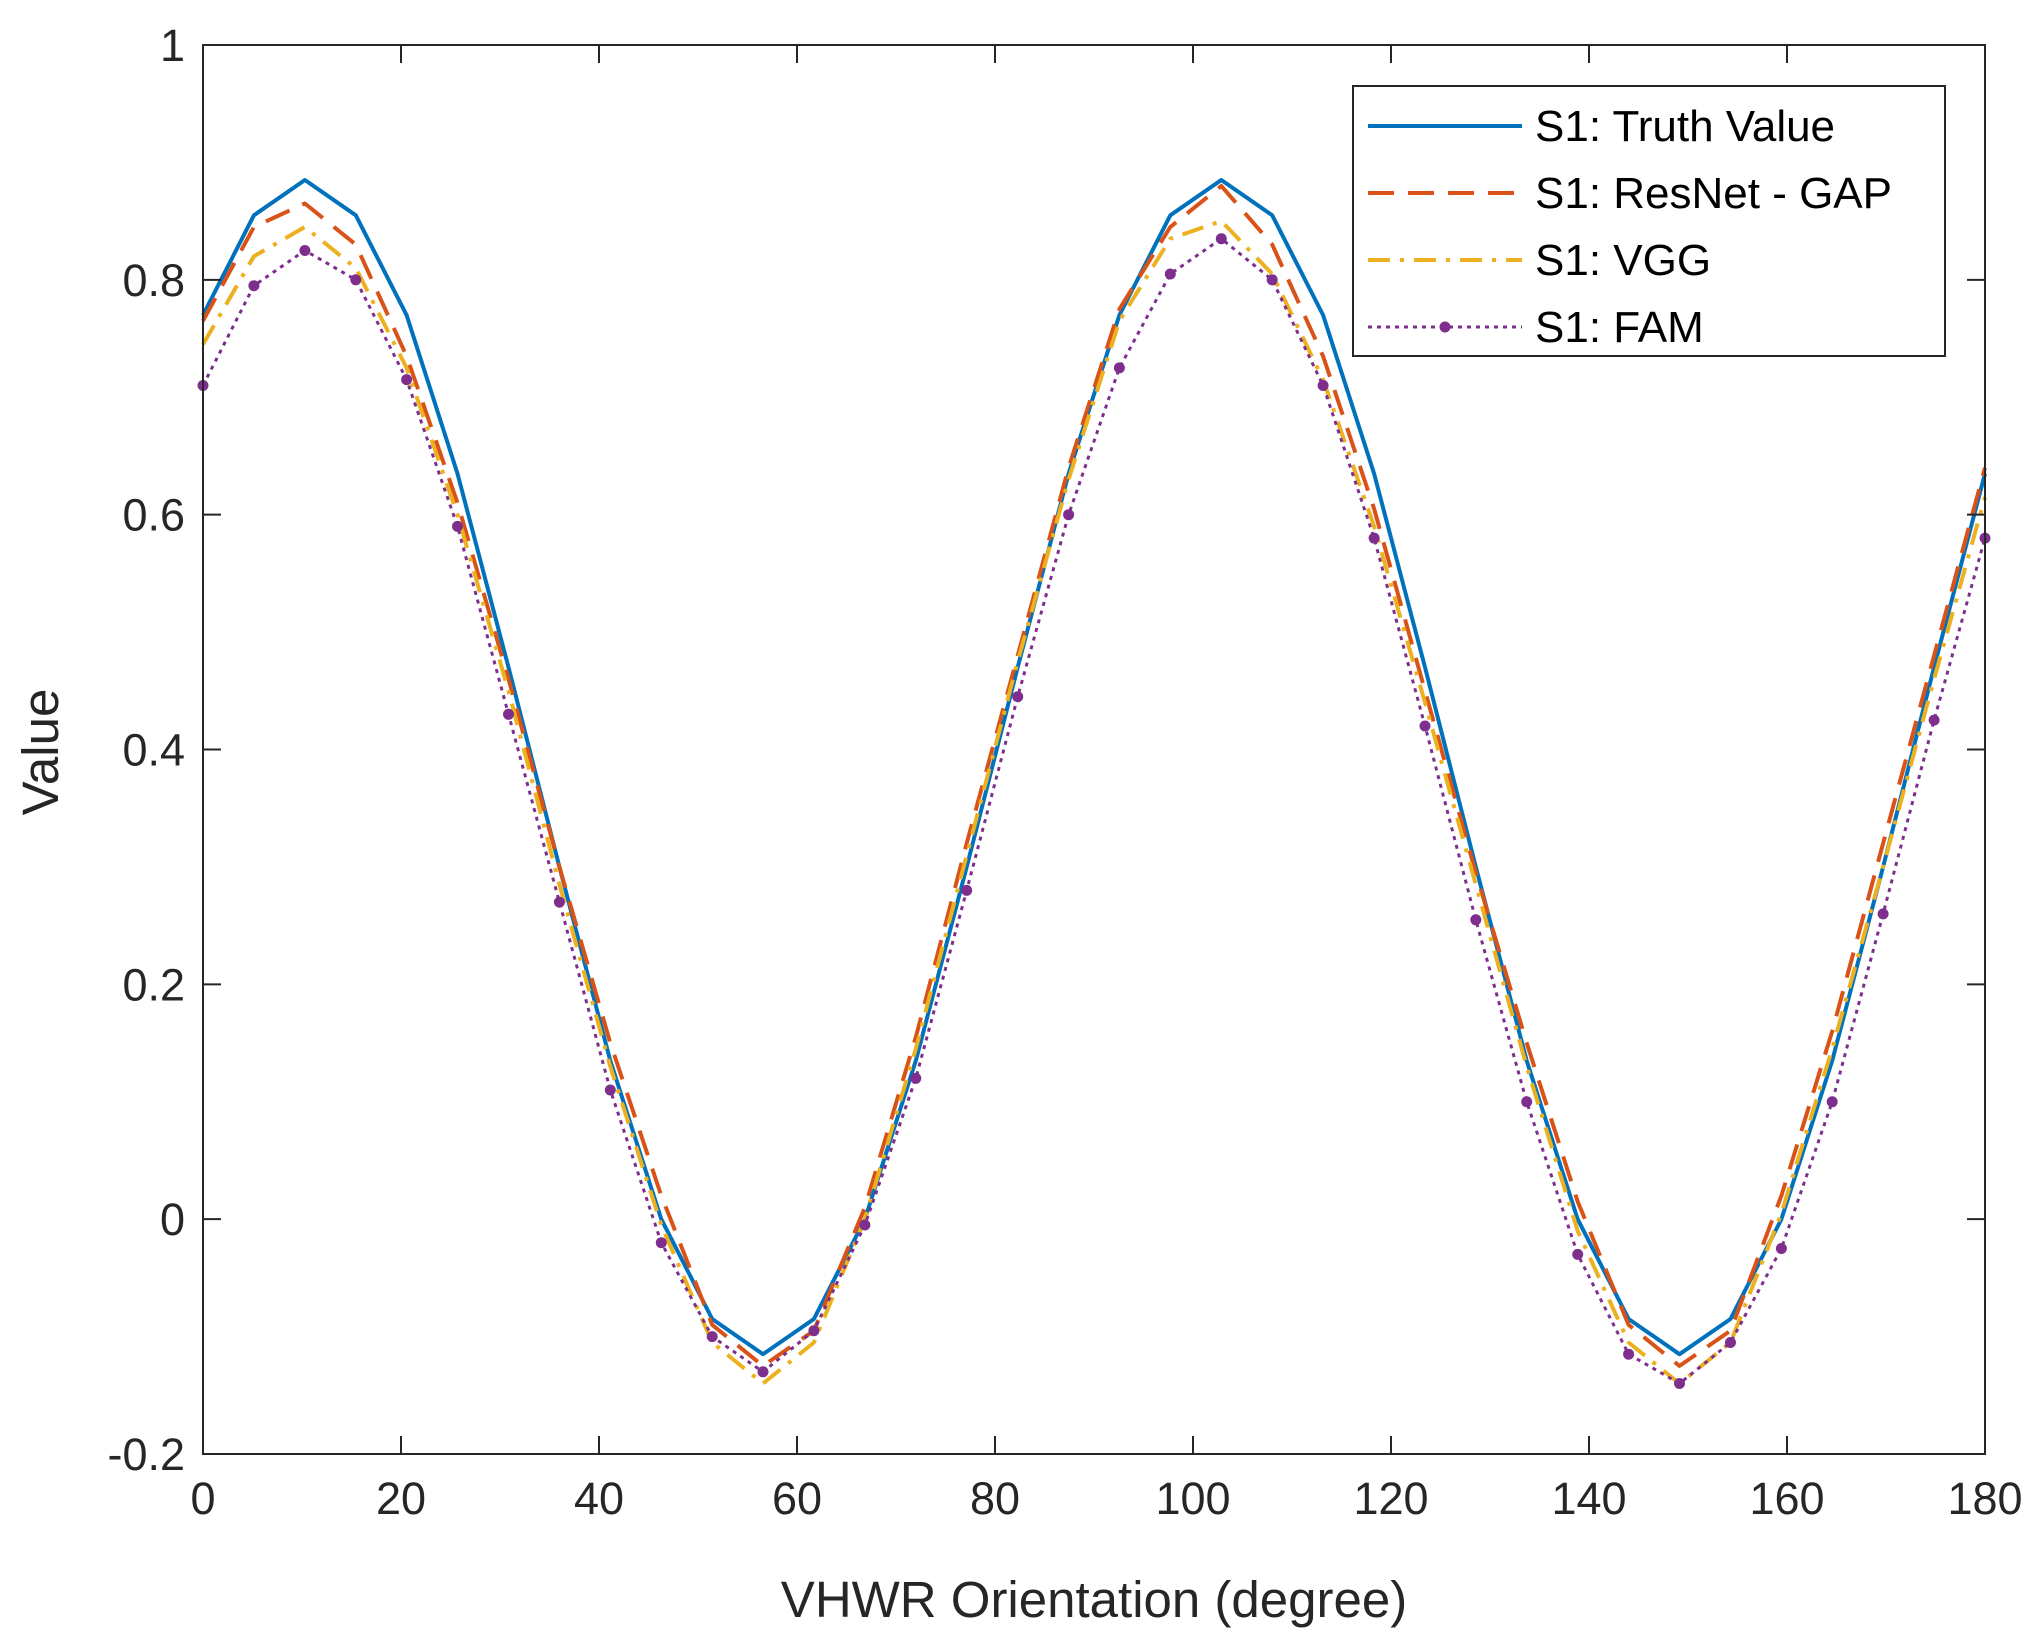  What do you see at coordinates (153, 750) in the screenshot?
I see `y-tick-label: 0.4` at bounding box center [153, 750].